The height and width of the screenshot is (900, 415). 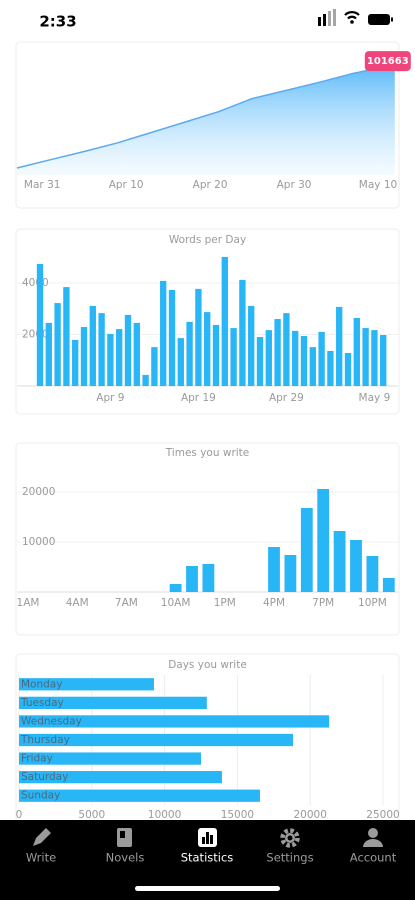 I want to click on x-tick-label: Mar 31, so click(x=42, y=185).